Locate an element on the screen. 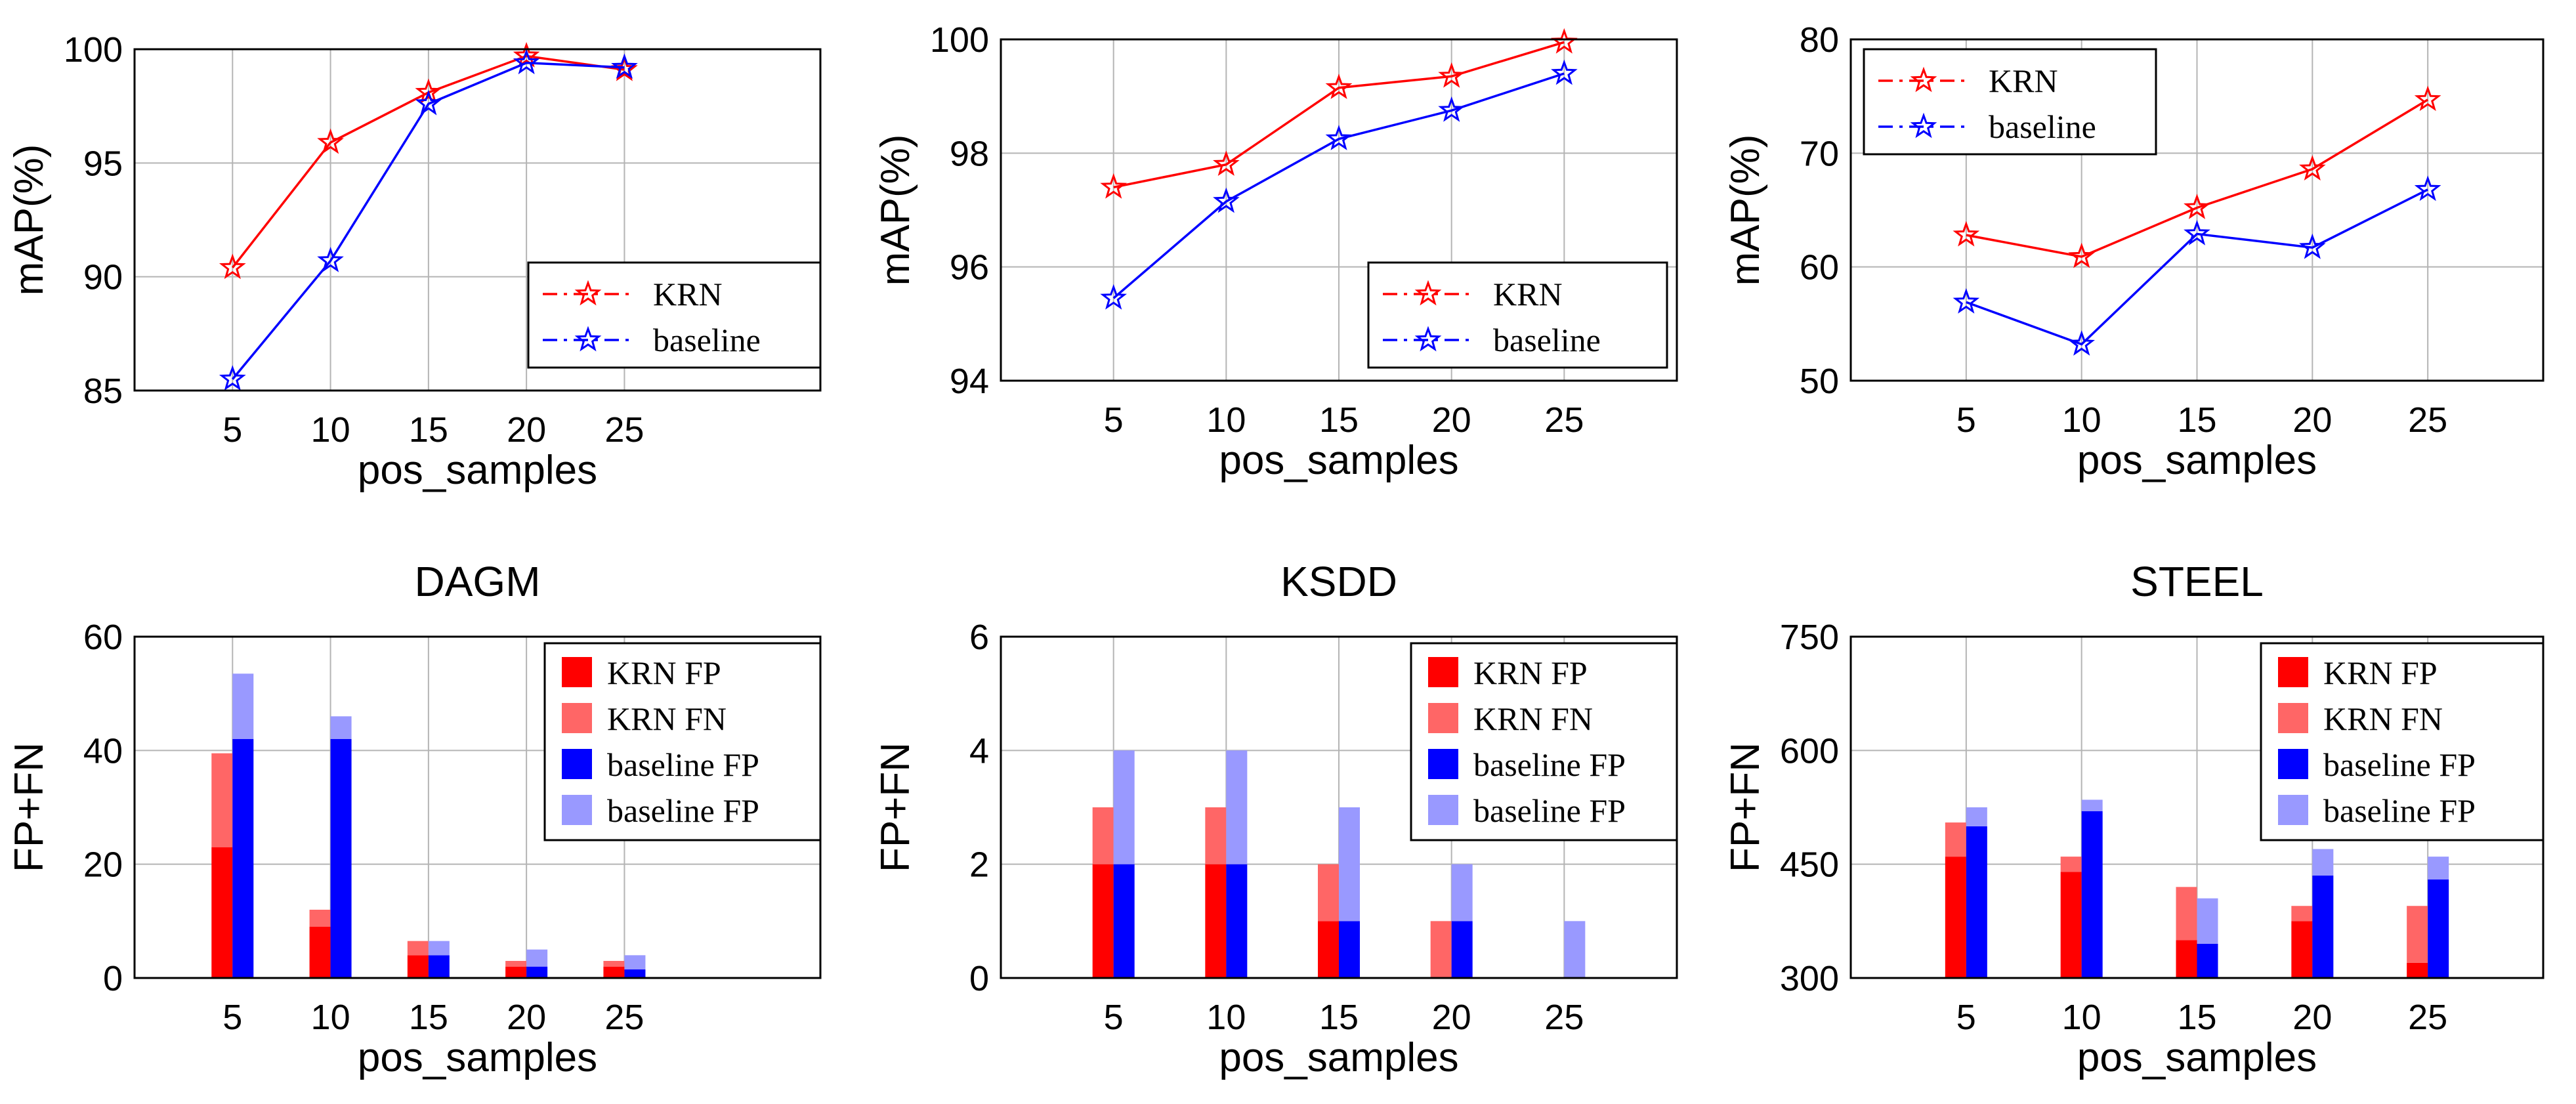 The height and width of the screenshot is (1104, 2576). legend-box is located at coordinates (1517, 315).